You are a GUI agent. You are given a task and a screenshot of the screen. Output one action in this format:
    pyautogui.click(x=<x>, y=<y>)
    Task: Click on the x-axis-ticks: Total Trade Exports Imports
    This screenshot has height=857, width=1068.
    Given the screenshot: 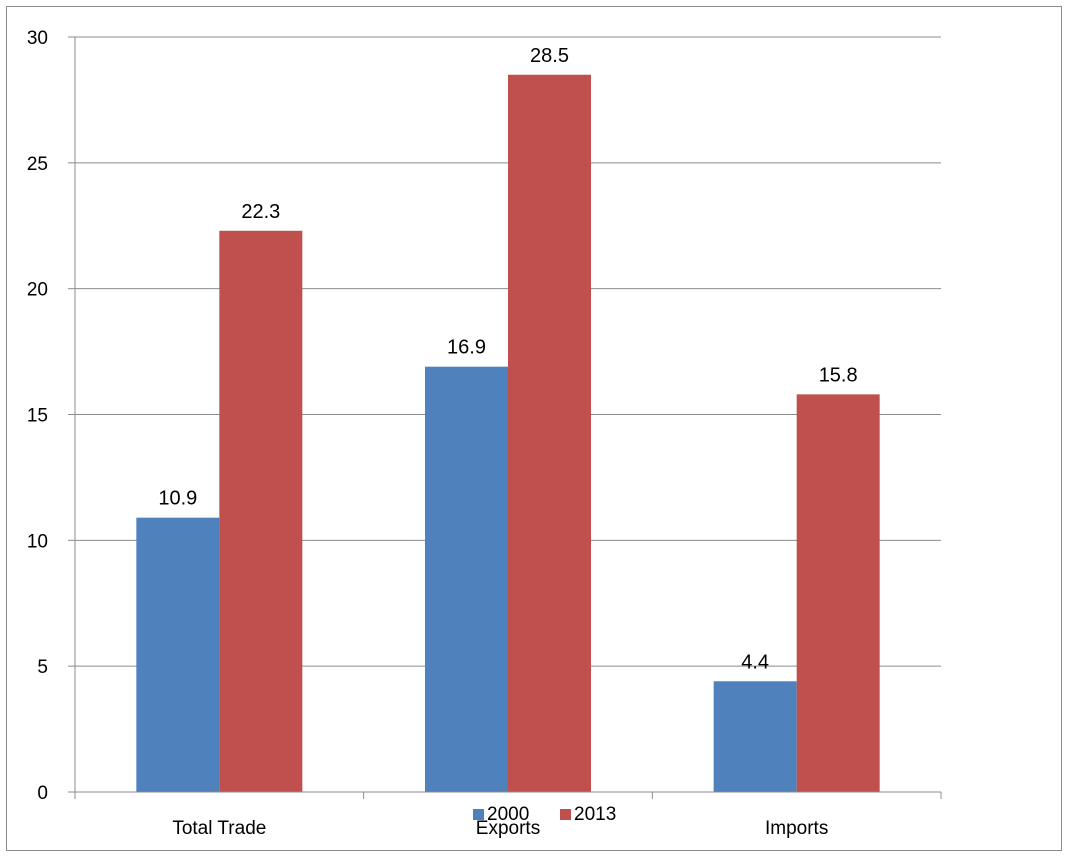 What is the action you would take?
    pyautogui.click(x=508, y=815)
    